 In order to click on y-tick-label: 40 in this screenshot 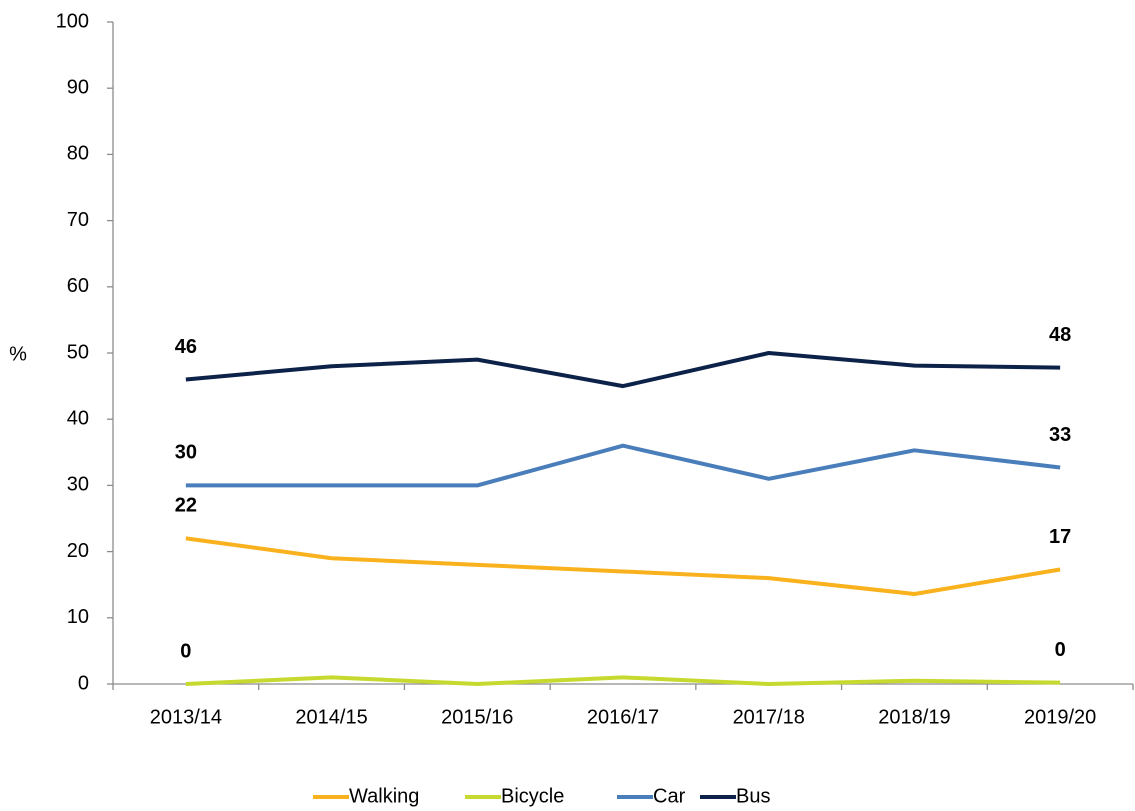, I will do `click(78, 418)`.